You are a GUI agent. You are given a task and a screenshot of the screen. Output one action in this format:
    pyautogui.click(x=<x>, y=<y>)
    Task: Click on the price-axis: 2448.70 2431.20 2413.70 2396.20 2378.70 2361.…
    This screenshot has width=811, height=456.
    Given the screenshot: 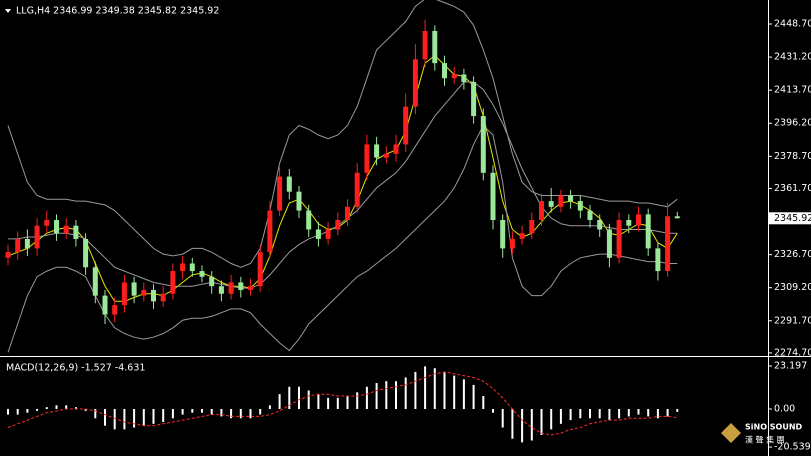 What is the action you would take?
    pyautogui.click(x=789, y=236)
    